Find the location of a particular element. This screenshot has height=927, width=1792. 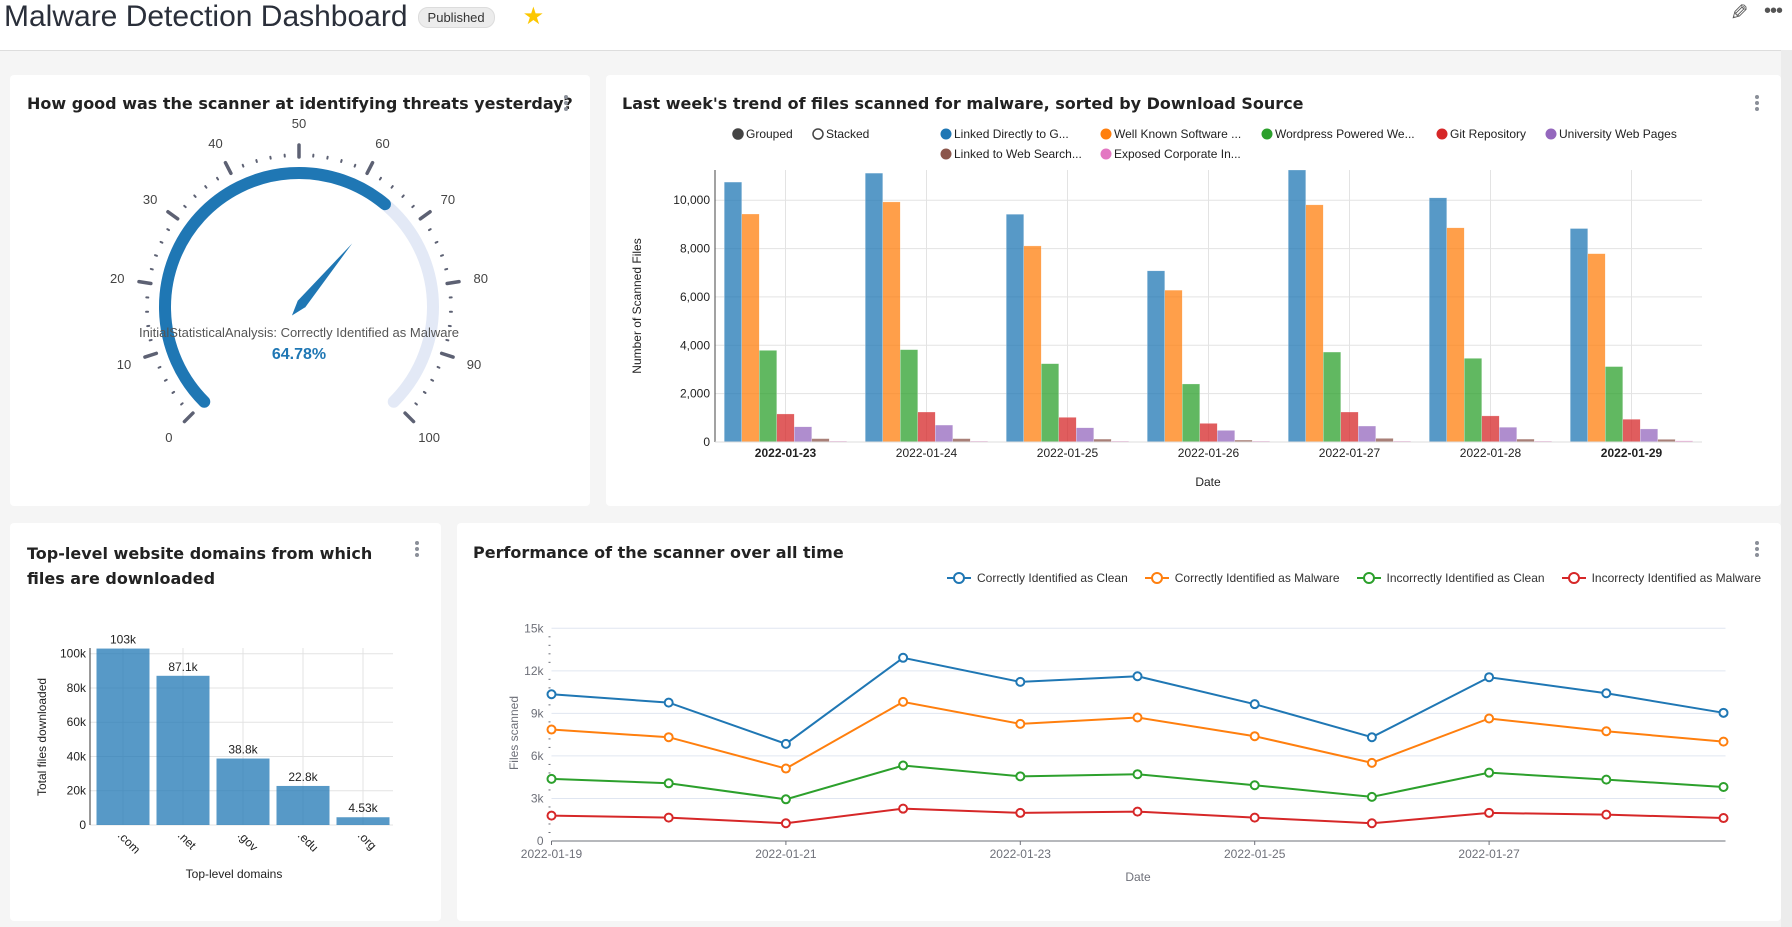

star-icon: ★ is located at coordinates (533, 16).